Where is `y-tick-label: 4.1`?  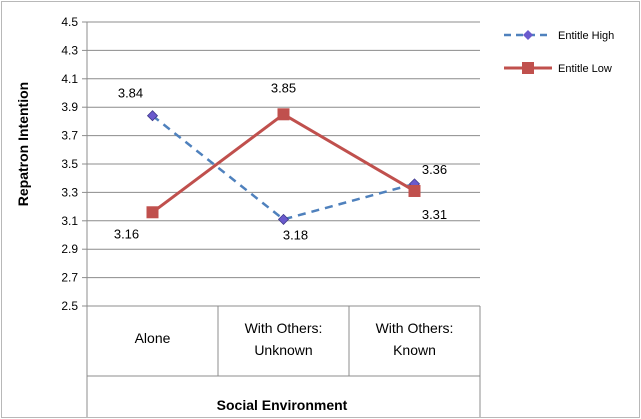
y-tick-label: 4.1 is located at coordinates (69, 79).